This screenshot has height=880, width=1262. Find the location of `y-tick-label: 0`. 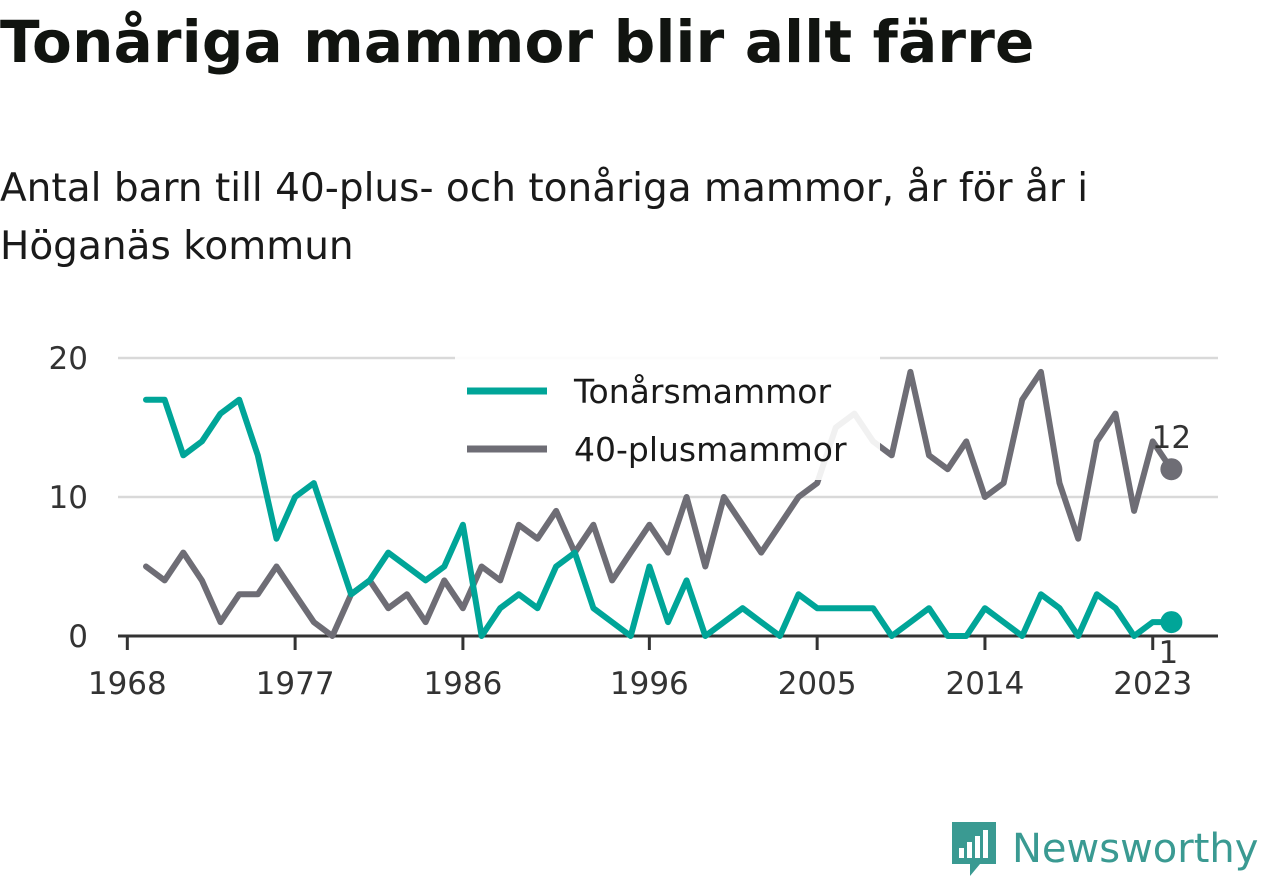

y-tick-label: 0 is located at coordinates (78, 637).